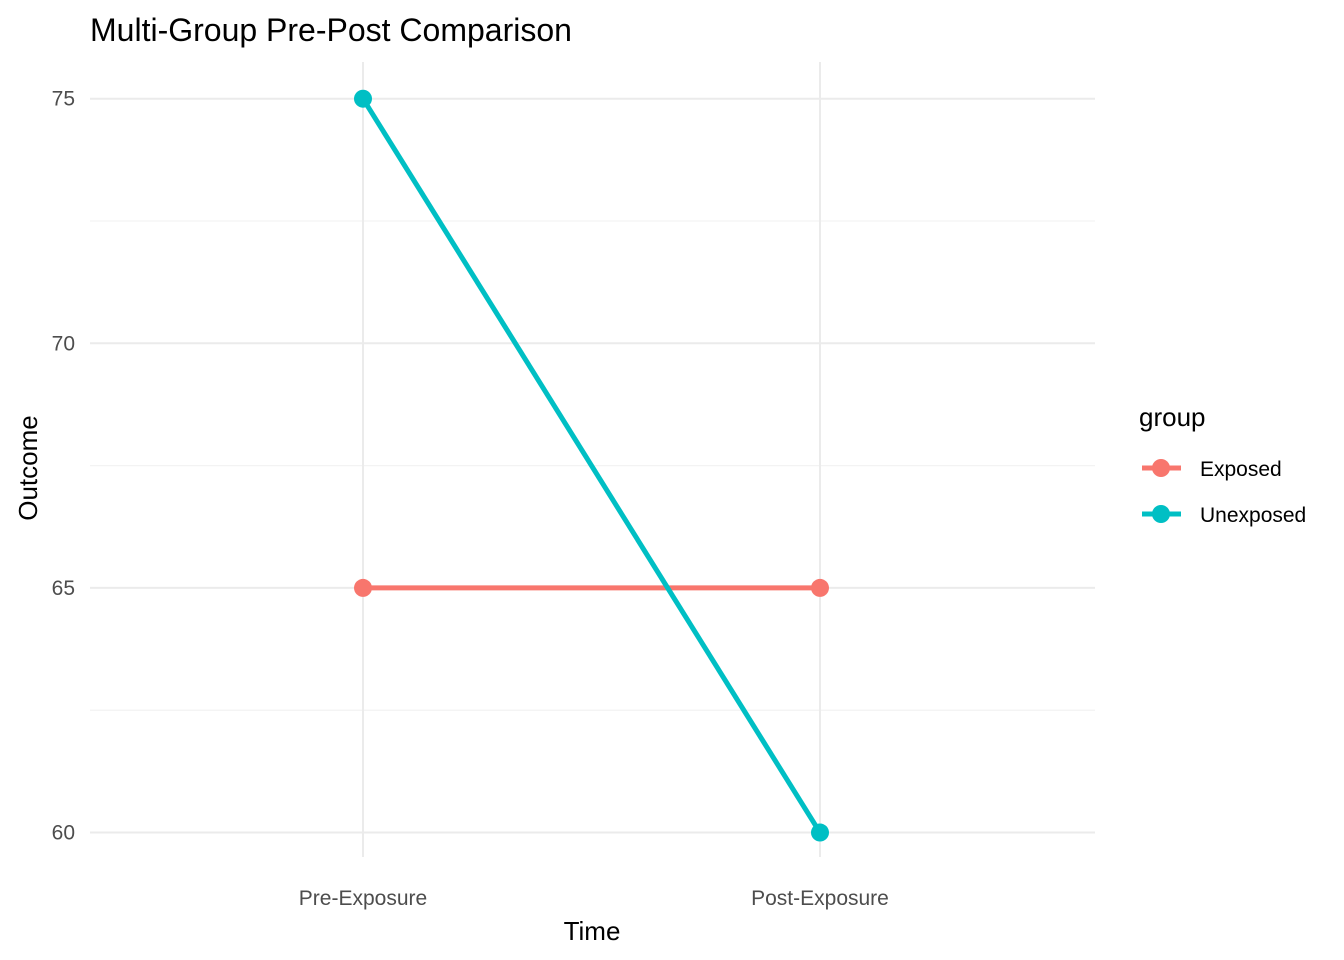 The image size is (1344, 960). What do you see at coordinates (63, 833) in the screenshot?
I see `y-tick-label: 60` at bounding box center [63, 833].